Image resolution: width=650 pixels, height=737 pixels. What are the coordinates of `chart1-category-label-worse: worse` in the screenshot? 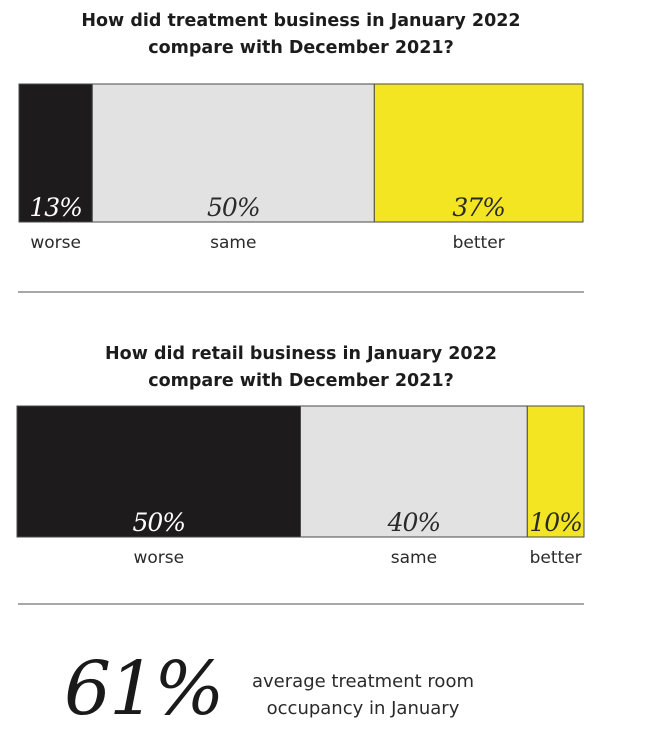 It's located at (55, 243).